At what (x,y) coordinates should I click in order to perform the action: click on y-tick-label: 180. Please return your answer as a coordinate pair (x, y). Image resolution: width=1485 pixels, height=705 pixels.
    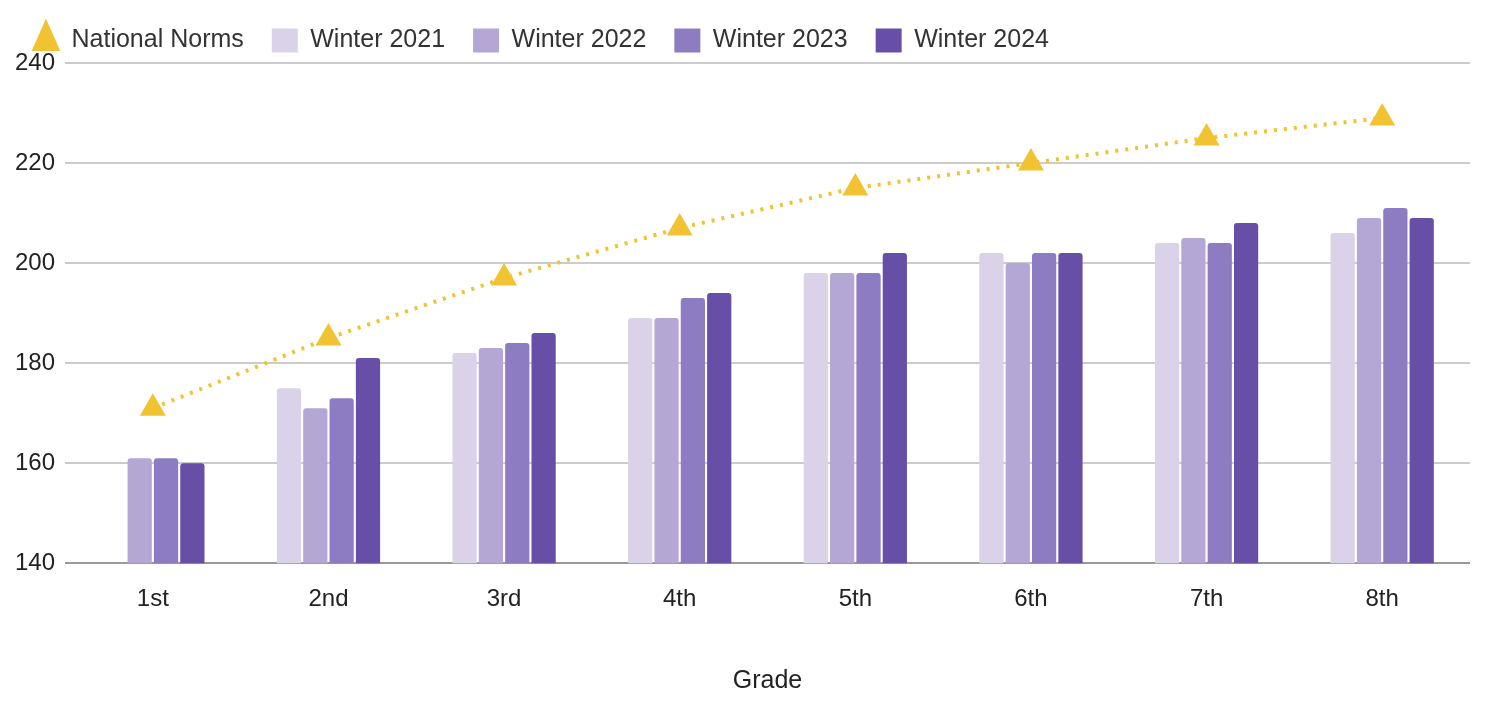
    Looking at the image, I should click on (35, 361).